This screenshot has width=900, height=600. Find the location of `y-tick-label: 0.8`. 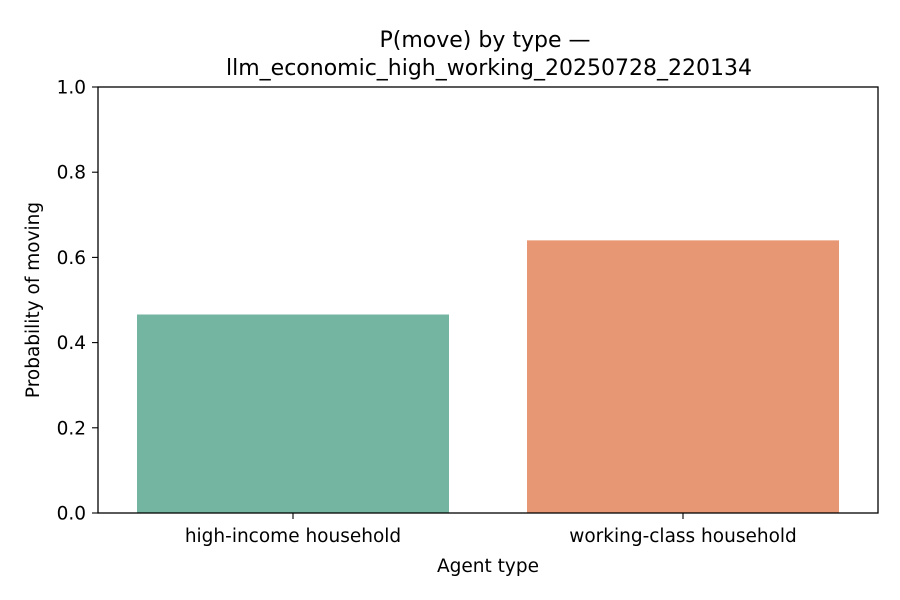

y-tick-label: 0.8 is located at coordinates (71, 173).